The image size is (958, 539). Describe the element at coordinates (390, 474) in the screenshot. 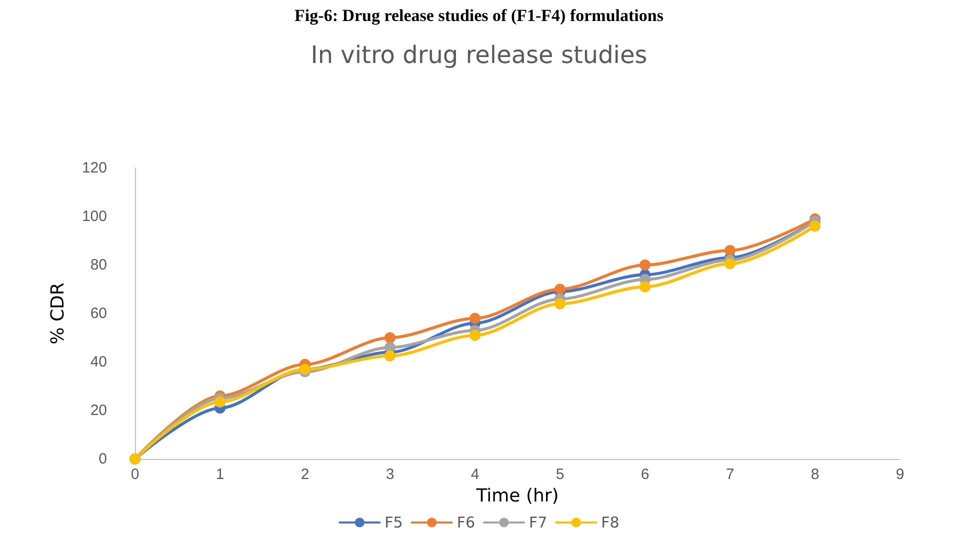

I see `x-tick-label: 3` at that location.